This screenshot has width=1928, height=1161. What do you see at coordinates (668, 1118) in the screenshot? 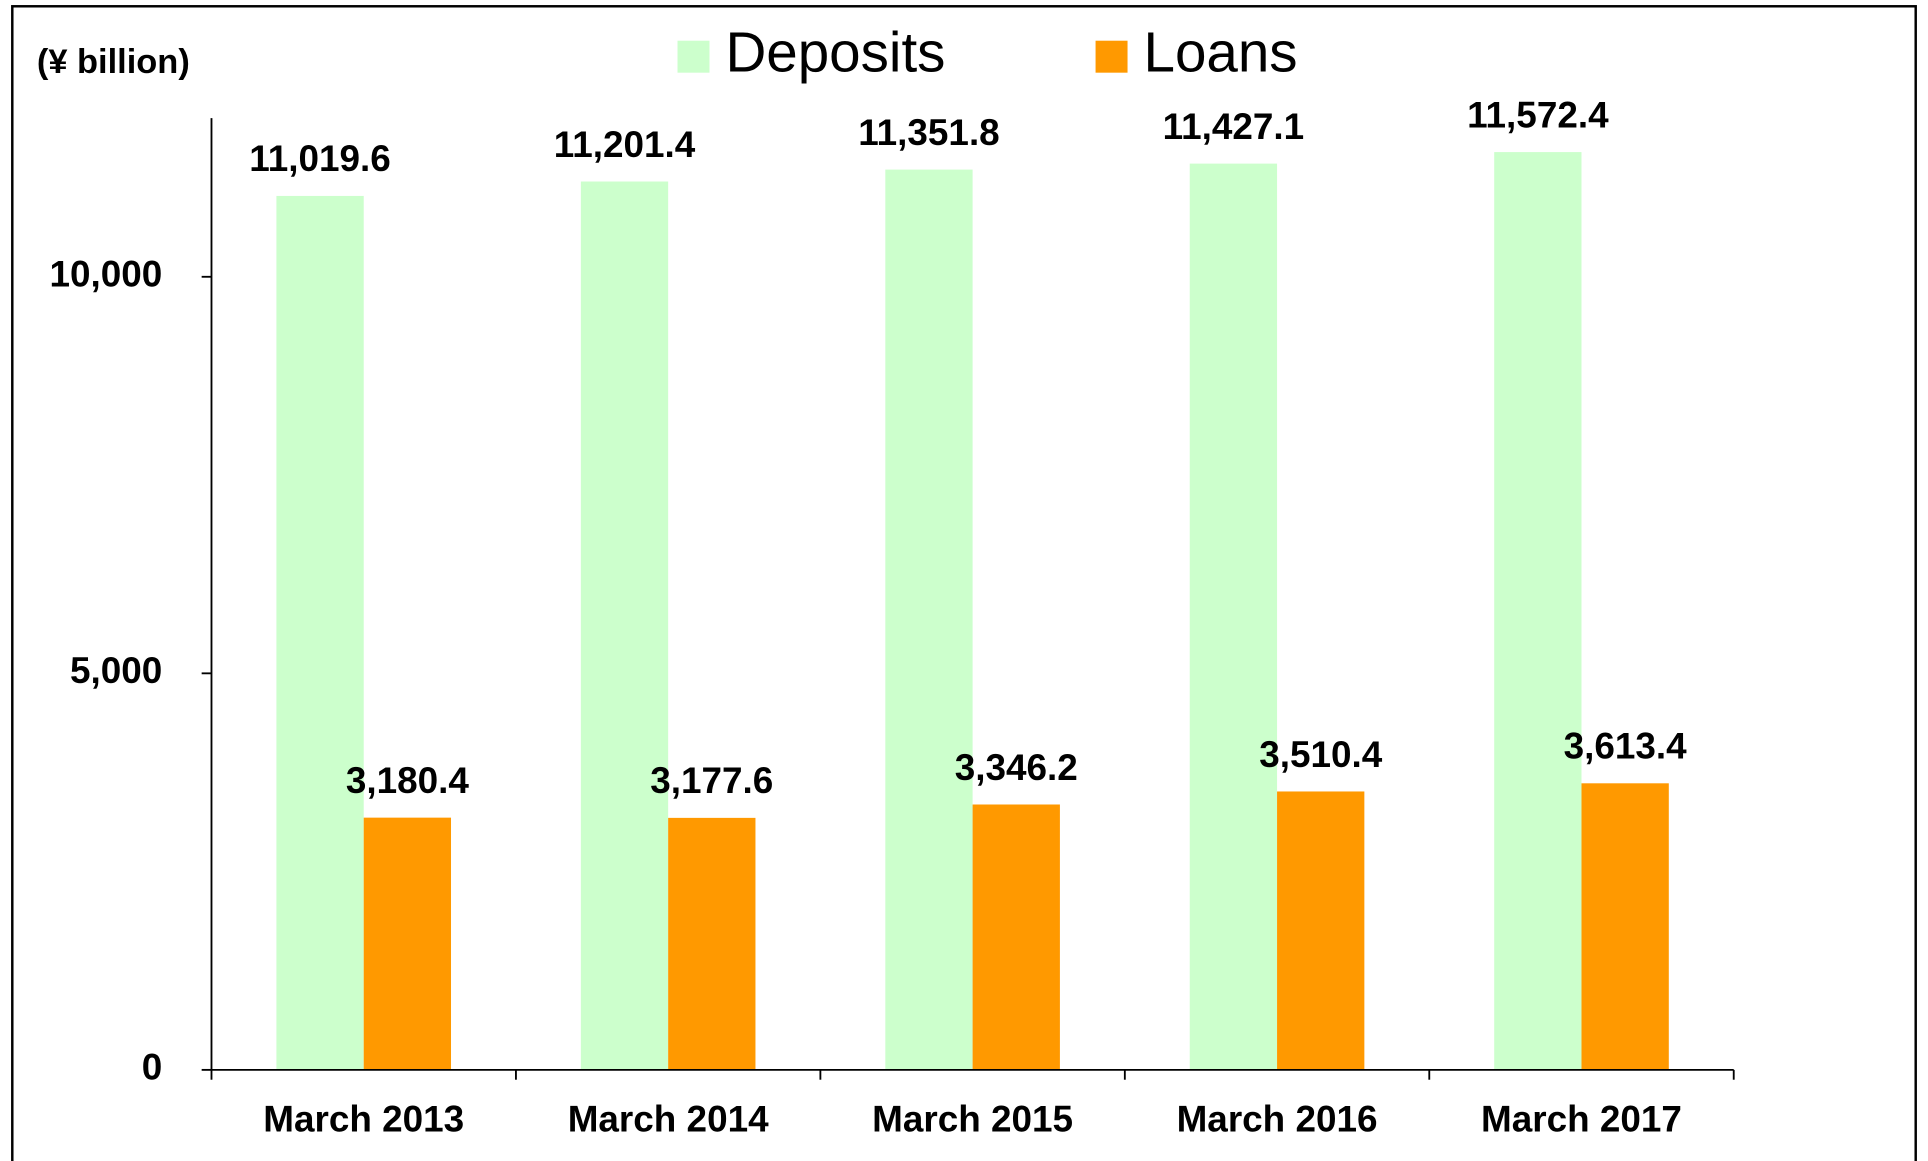
I see `x-tick-label: March 2014` at bounding box center [668, 1118].